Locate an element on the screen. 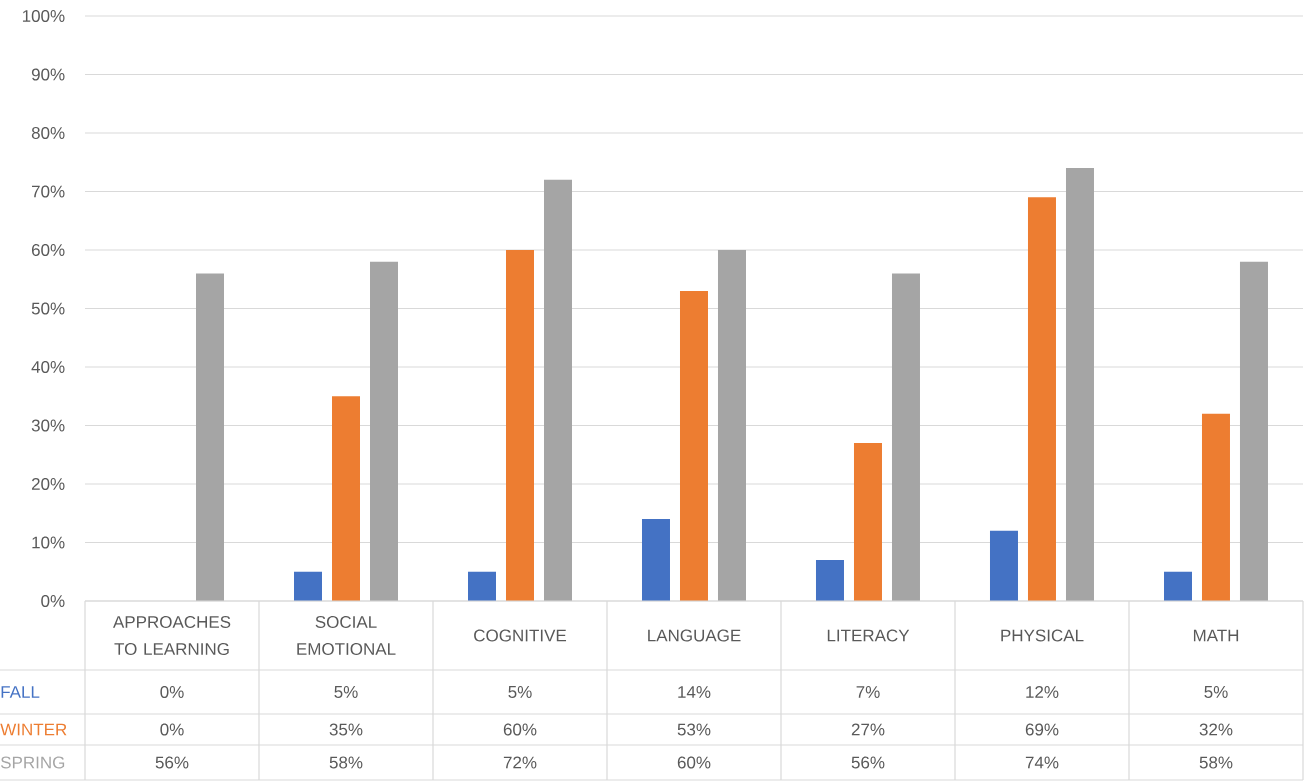  x-tick-label: PHYSICAL is located at coordinates (1042, 635).